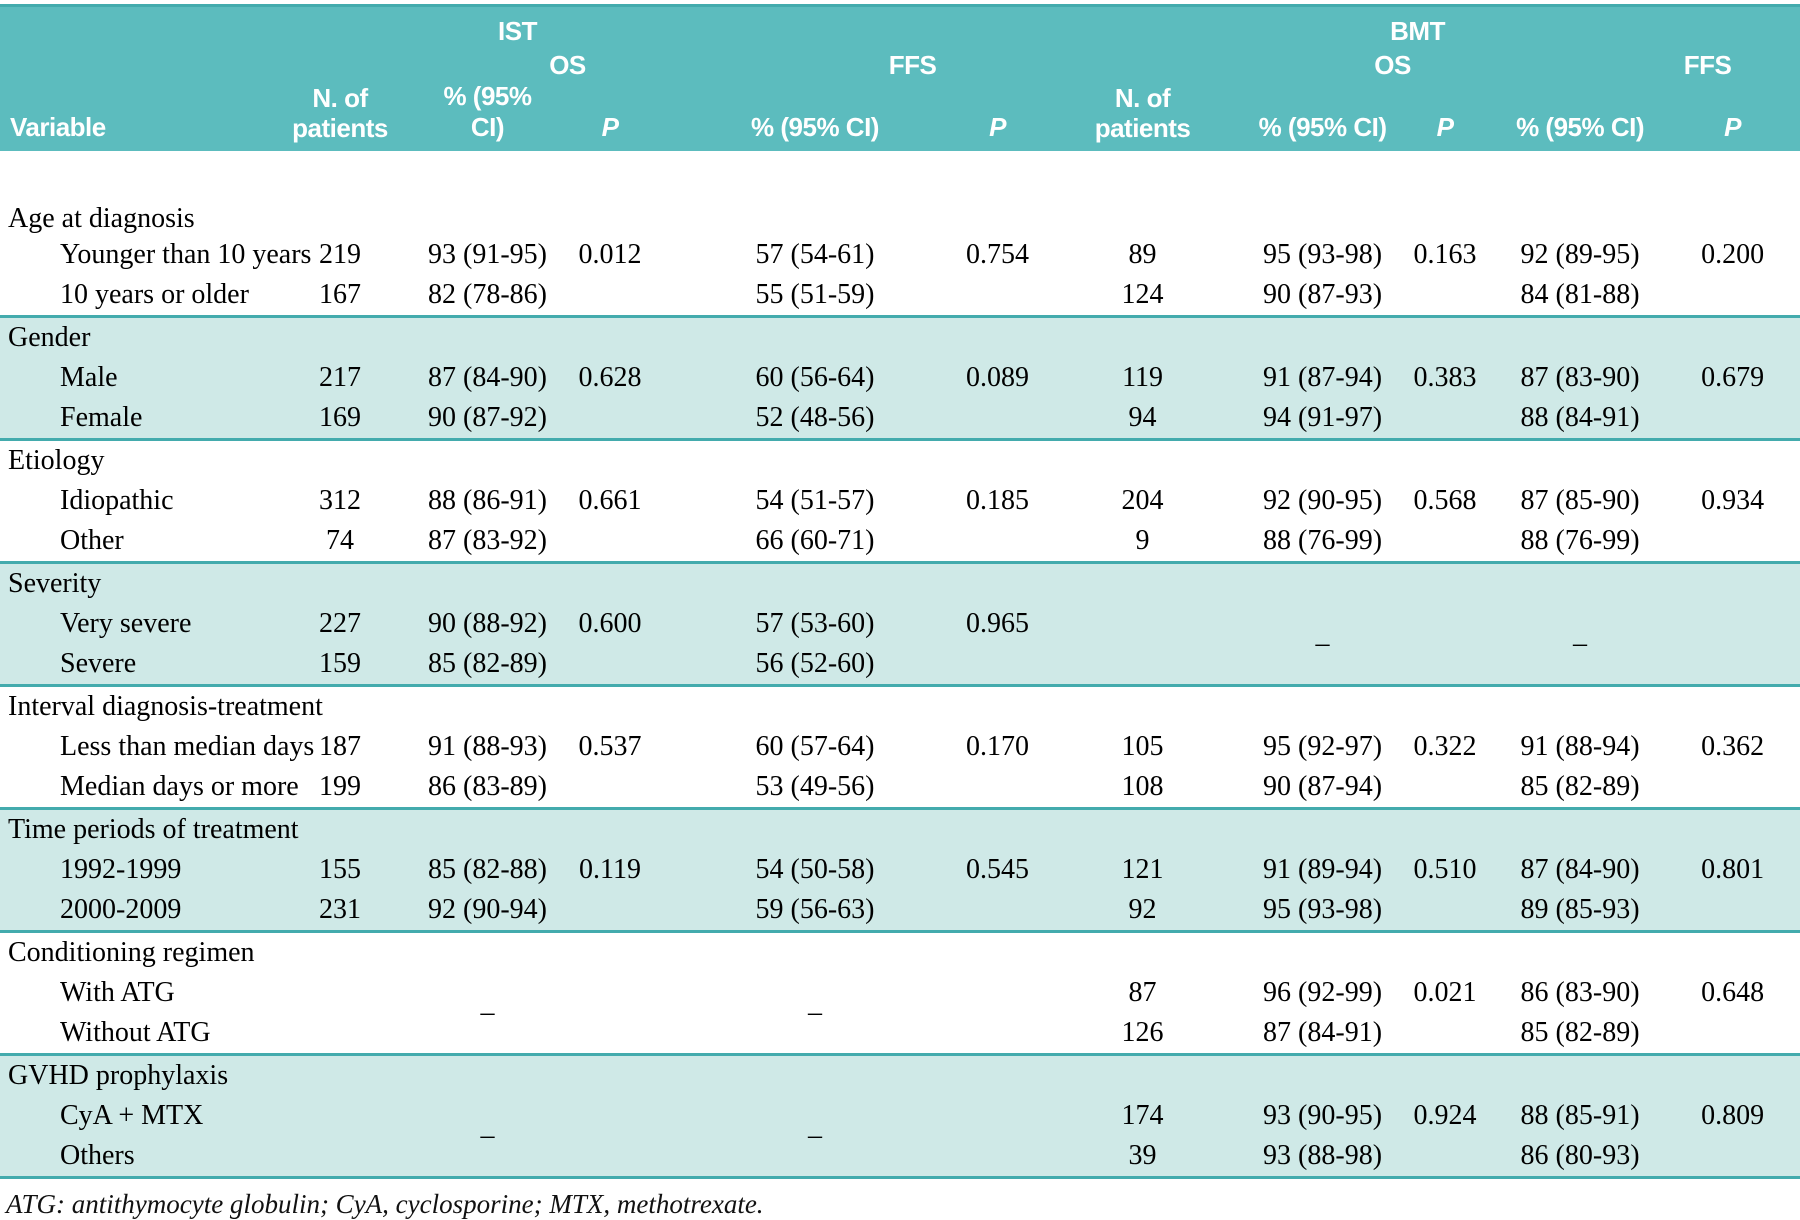 Image resolution: width=1800 pixels, height=1220 pixels. I want to click on cell-bmt_ffs_ci: 91 (88-94), so click(1580, 746).